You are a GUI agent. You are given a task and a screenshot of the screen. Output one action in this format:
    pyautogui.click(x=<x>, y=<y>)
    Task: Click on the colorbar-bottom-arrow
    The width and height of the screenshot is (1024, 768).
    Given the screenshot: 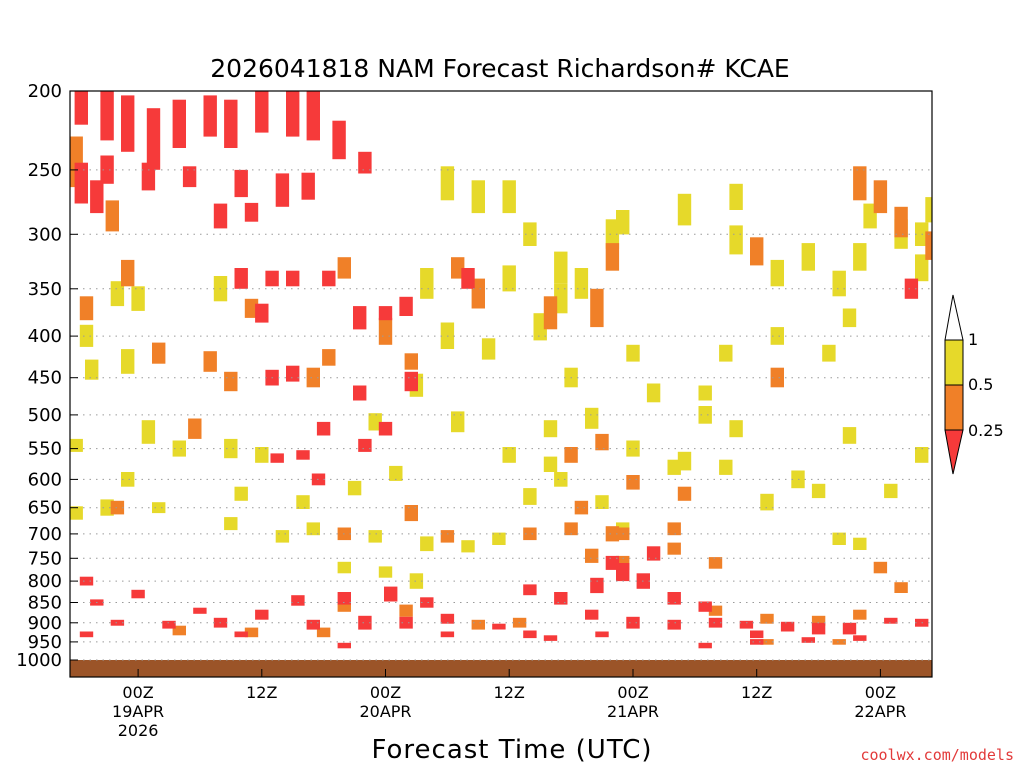 What is the action you would take?
    pyautogui.click(x=954, y=452)
    